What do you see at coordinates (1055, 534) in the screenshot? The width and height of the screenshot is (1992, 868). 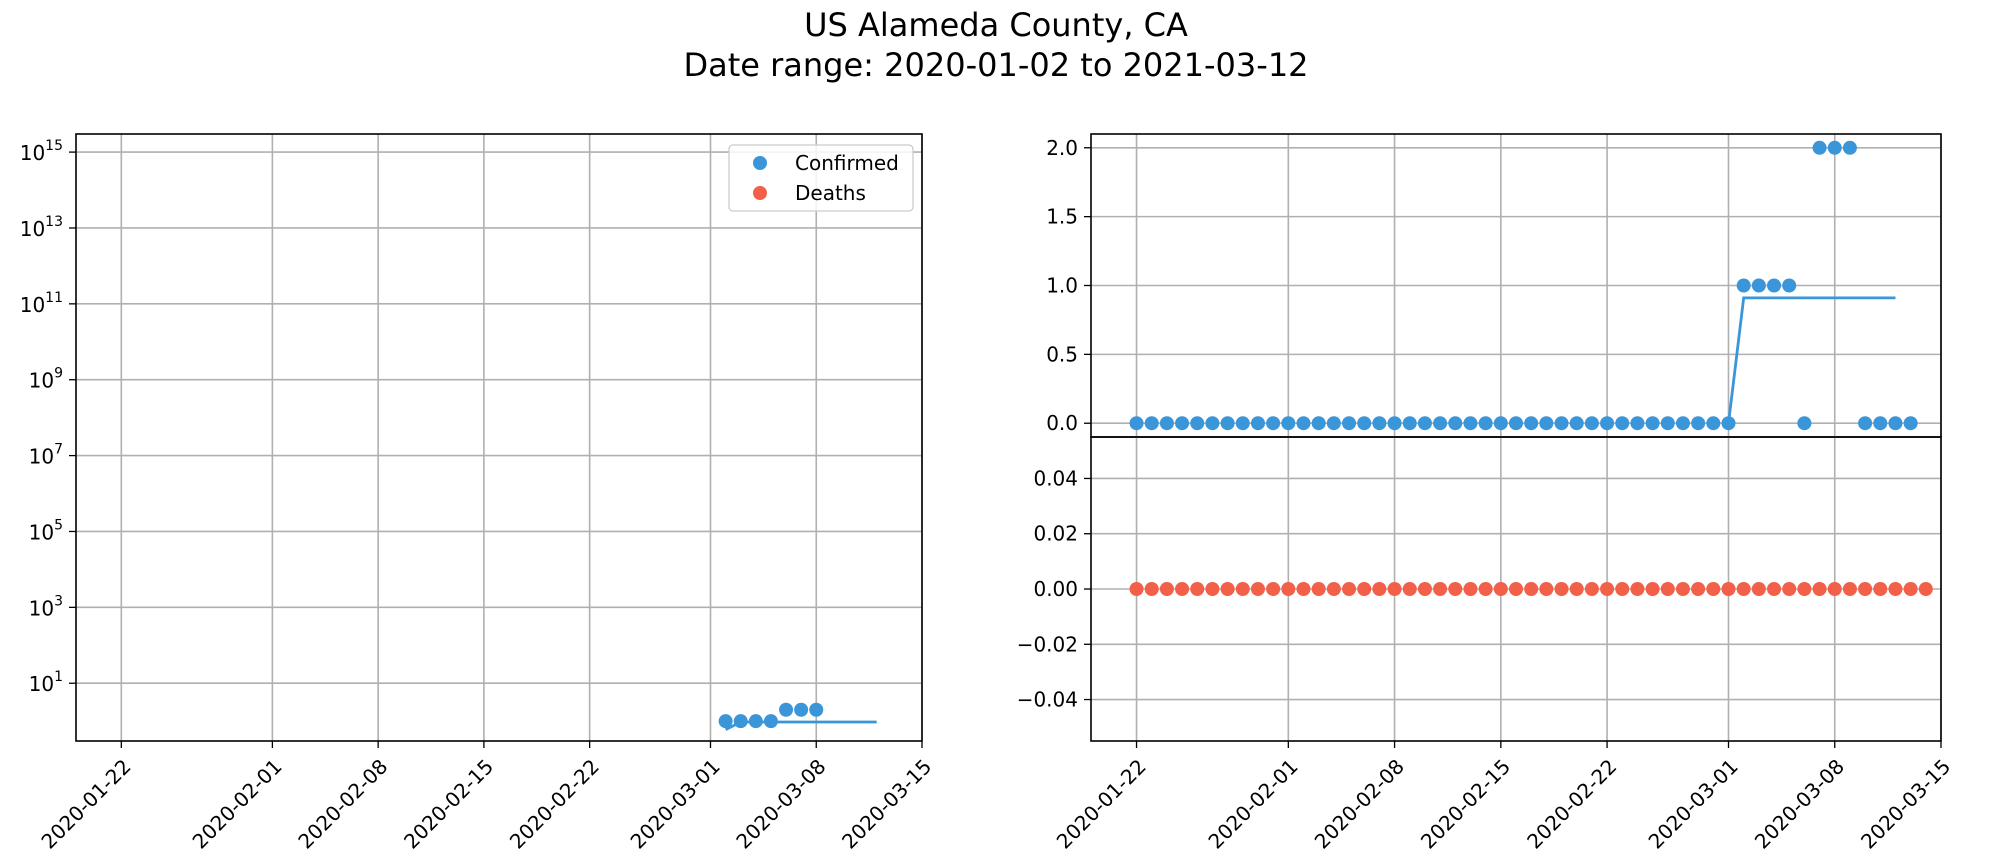 I see `y-tick-label: 0.02` at bounding box center [1055, 534].